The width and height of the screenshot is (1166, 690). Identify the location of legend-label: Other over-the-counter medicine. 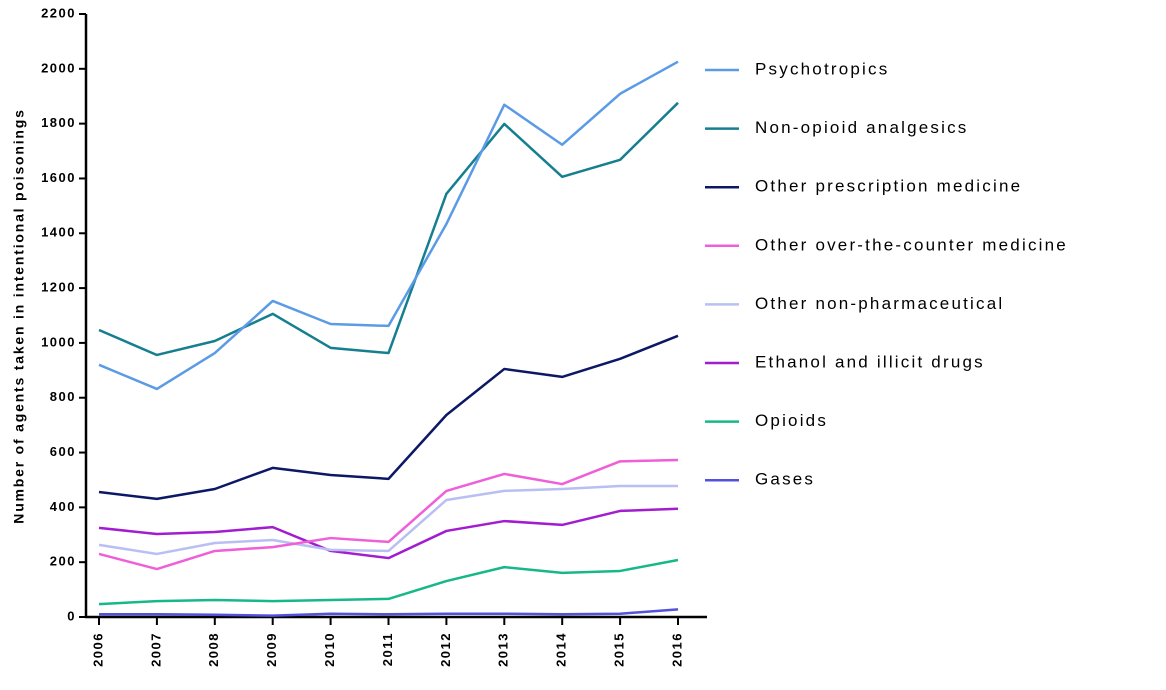
(911, 244).